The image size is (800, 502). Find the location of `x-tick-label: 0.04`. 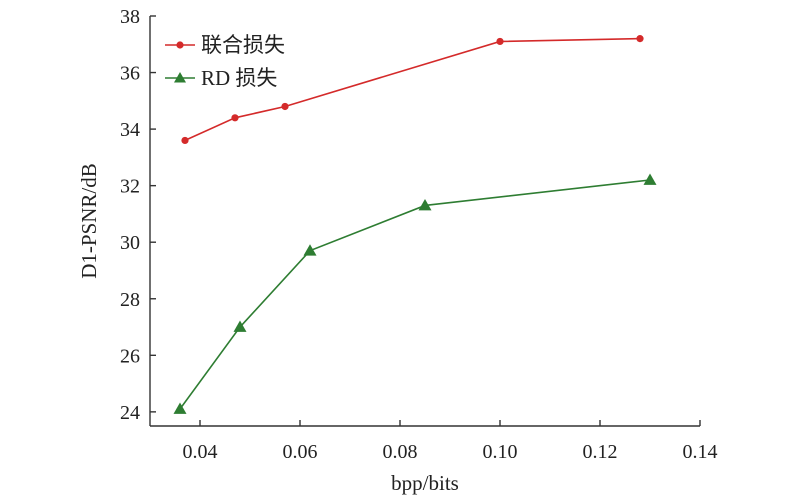

x-tick-label: 0.04 is located at coordinates (200, 452).